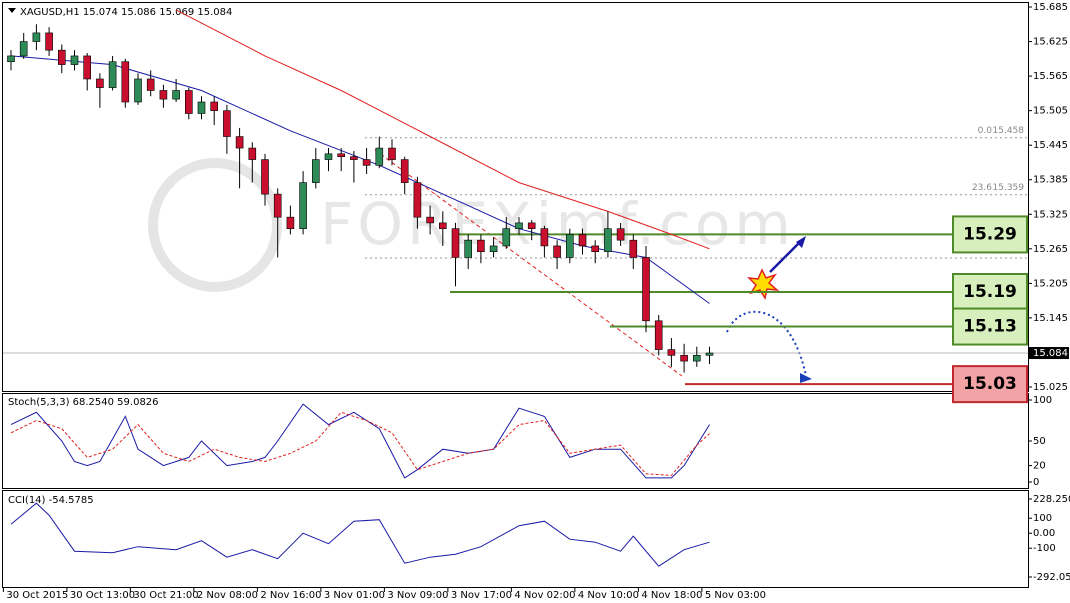  I want to click on y-tick-label: 15.565, so click(1050, 76).